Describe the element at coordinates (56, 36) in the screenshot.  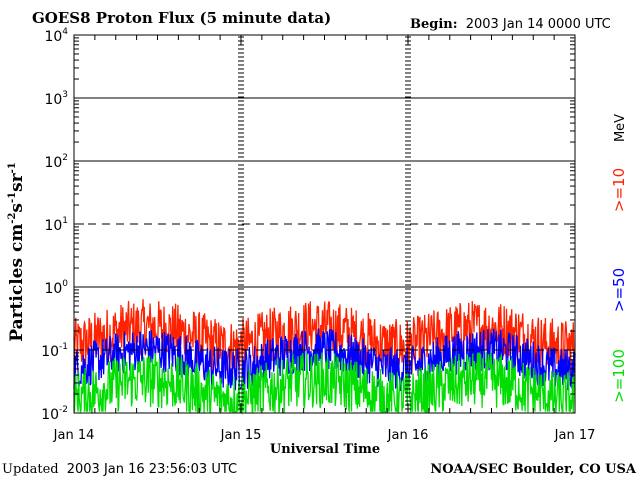
I see `y-tick-label-0: 10⁴` at that location.